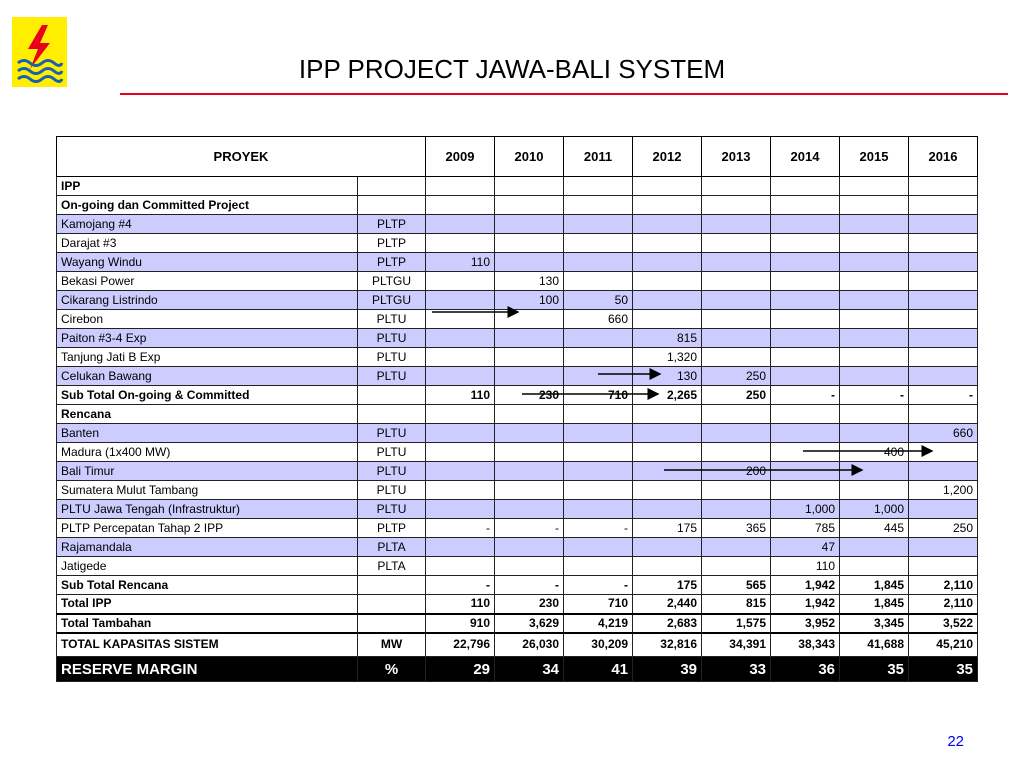  Describe the element at coordinates (529, 669) in the screenshot. I see `year-value: 34` at that location.